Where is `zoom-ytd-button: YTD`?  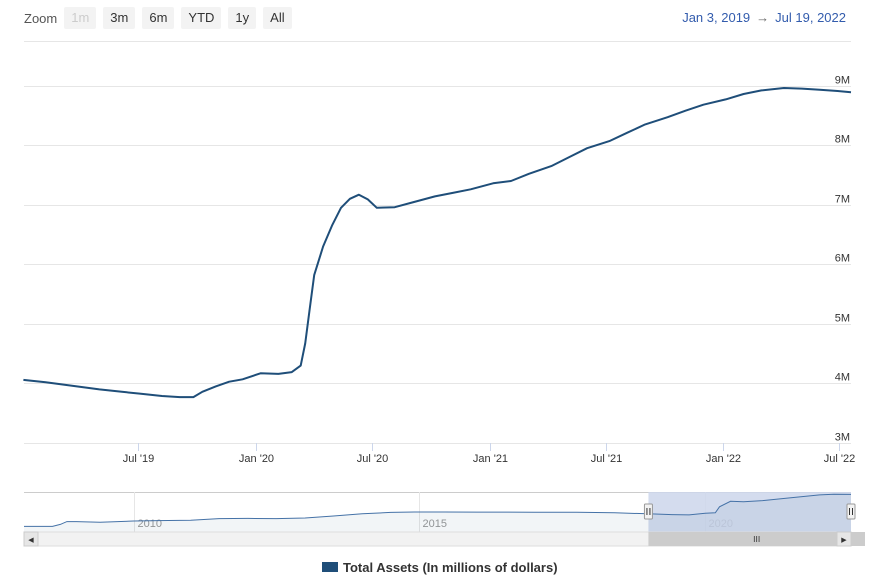
zoom-ytd-button: YTD is located at coordinates (201, 18).